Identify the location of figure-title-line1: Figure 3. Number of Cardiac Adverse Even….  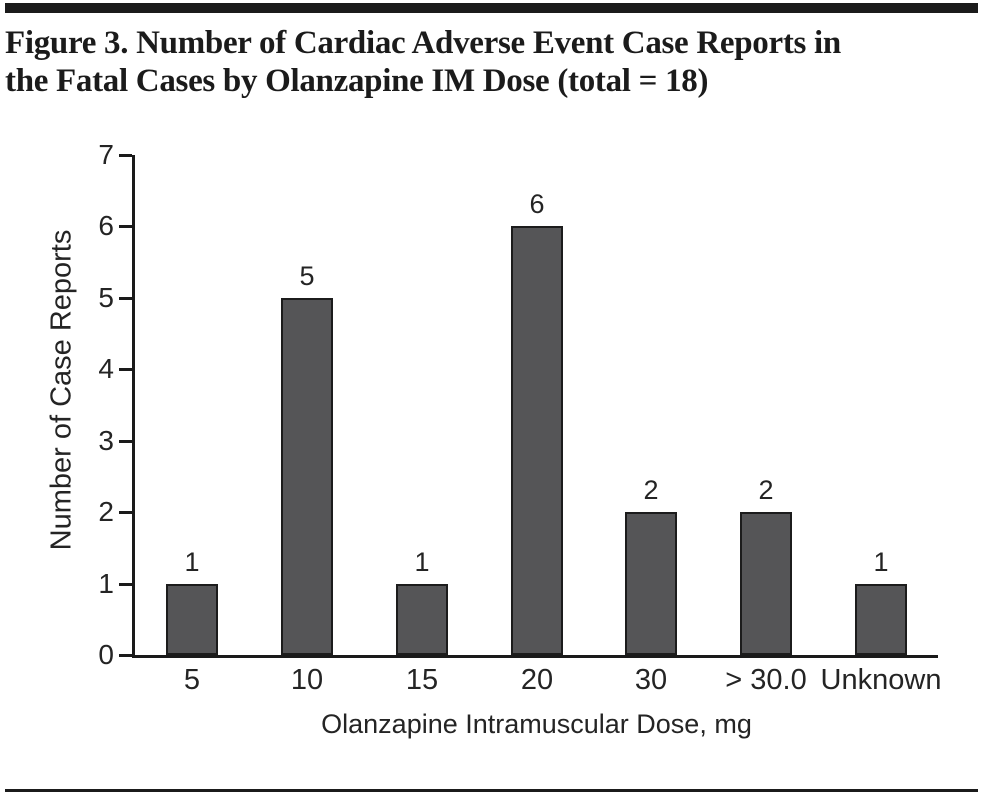
(423, 43).